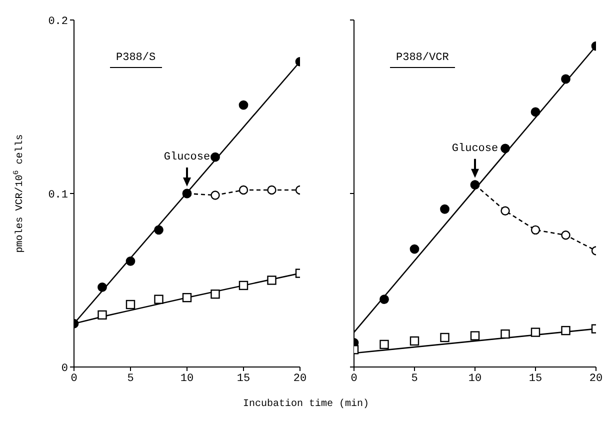  What do you see at coordinates (422, 60) in the screenshot?
I see `text: P388/VCR` at bounding box center [422, 60].